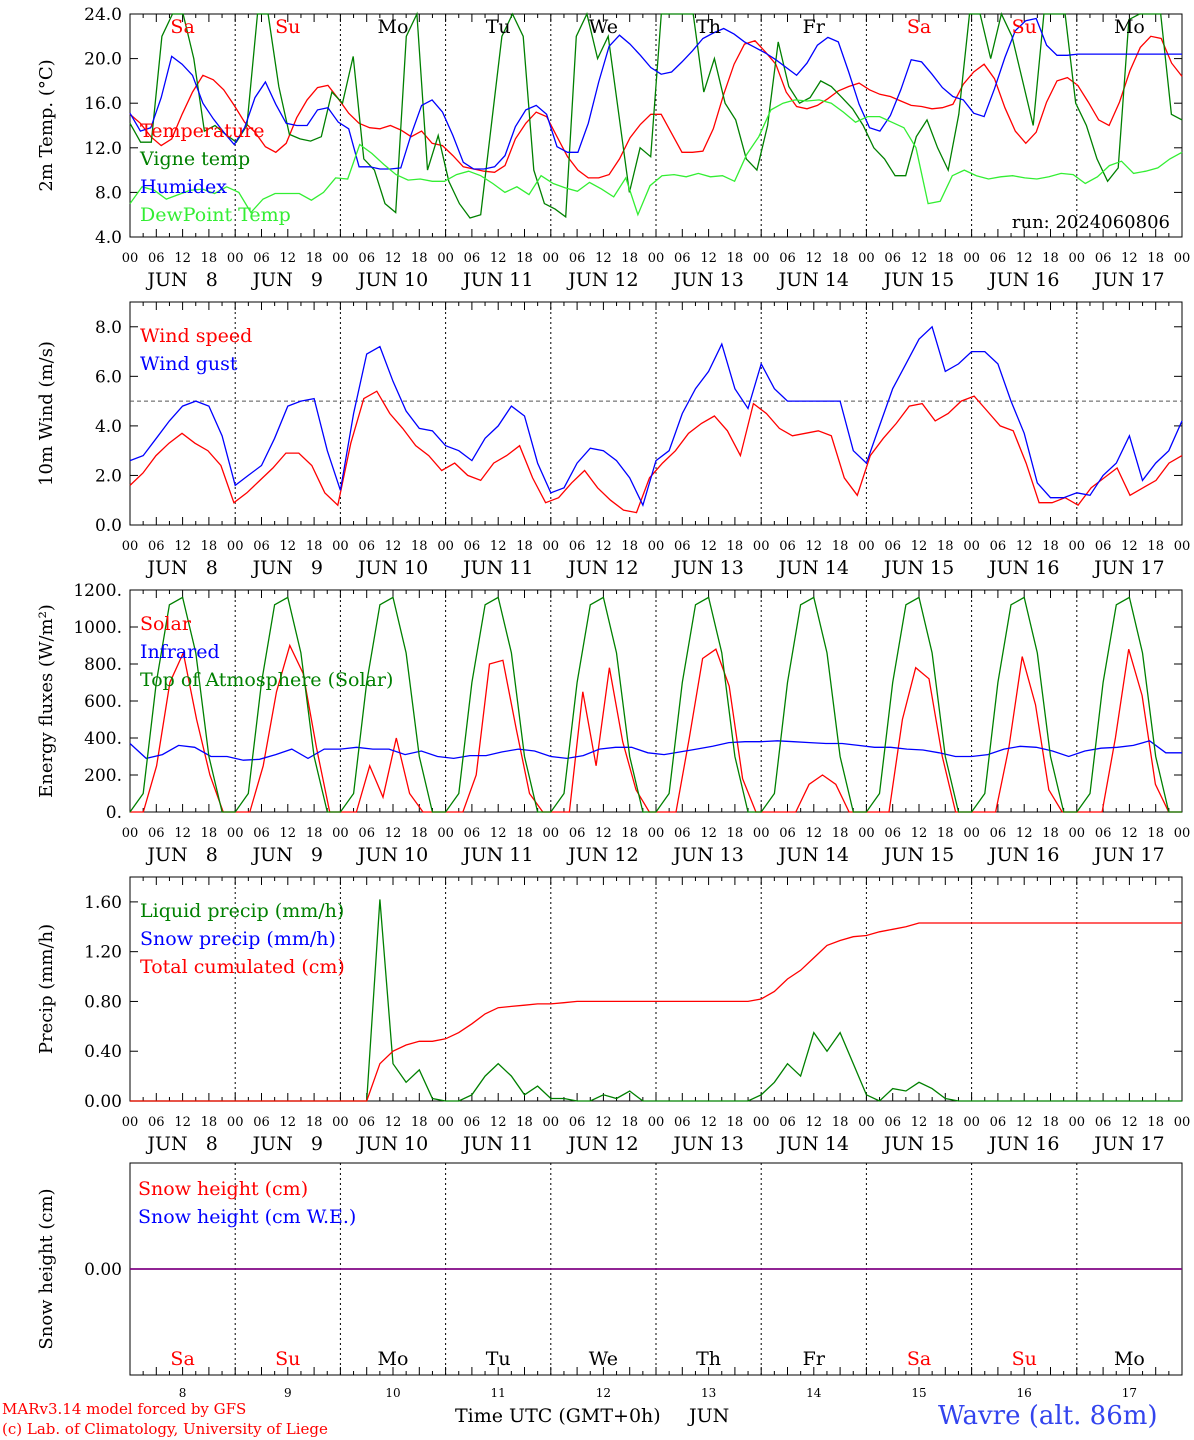  Describe the element at coordinates (108, 328) in the screenshot. I see `y-tick-label: 8.0` at that location.